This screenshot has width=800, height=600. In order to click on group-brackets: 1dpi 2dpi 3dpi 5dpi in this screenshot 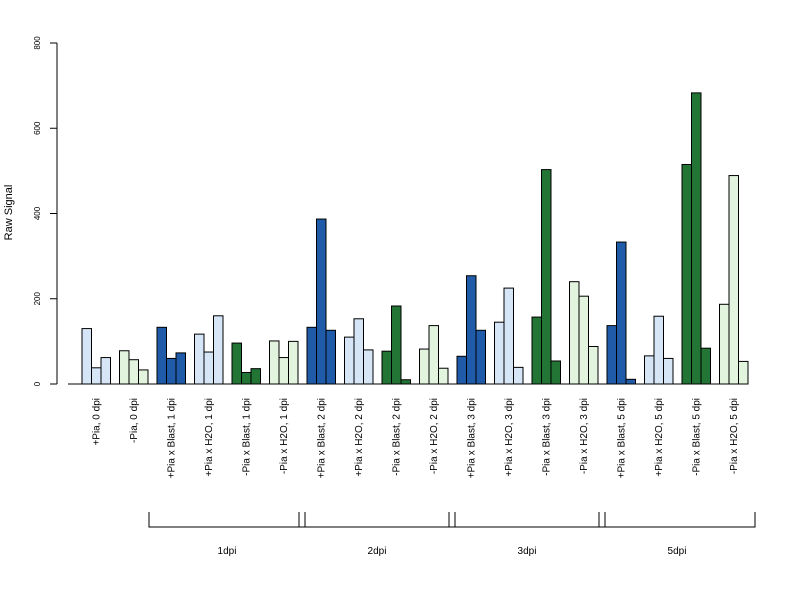, I will do `click(452, 534)`.